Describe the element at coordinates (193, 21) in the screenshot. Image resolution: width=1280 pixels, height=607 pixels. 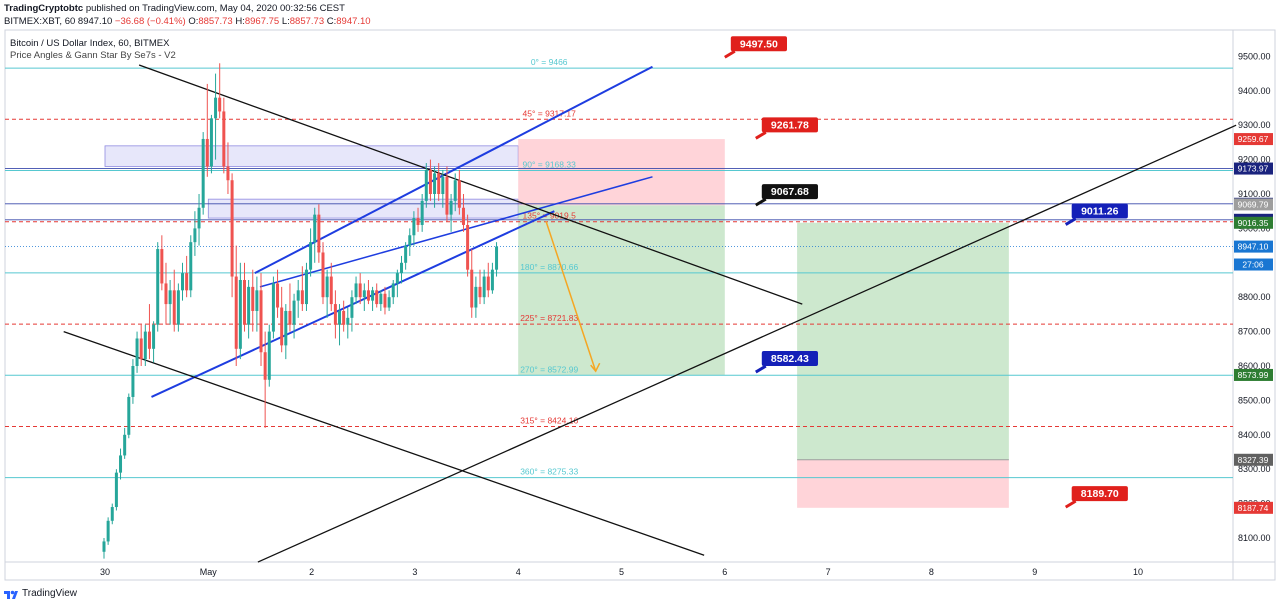
I see `o-label: O:` at that location.